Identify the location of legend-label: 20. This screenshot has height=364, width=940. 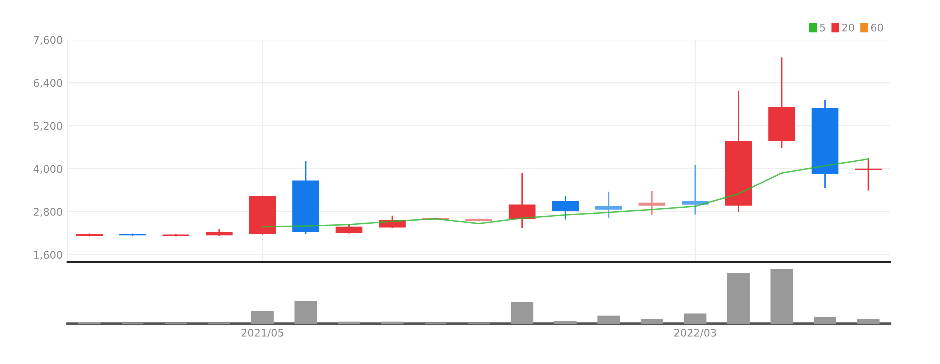
(848, 28).